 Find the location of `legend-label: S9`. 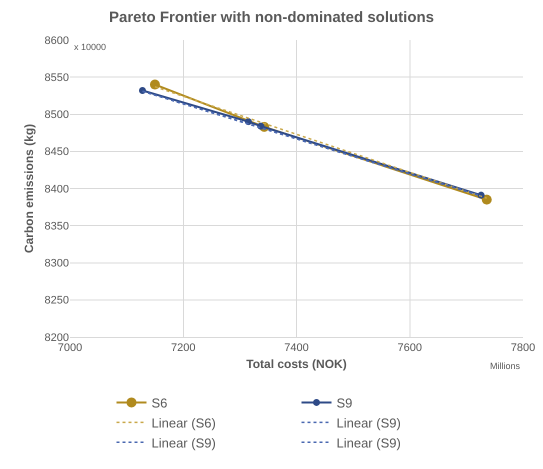

legend-label: S9 is located at coordinates (344, 403).